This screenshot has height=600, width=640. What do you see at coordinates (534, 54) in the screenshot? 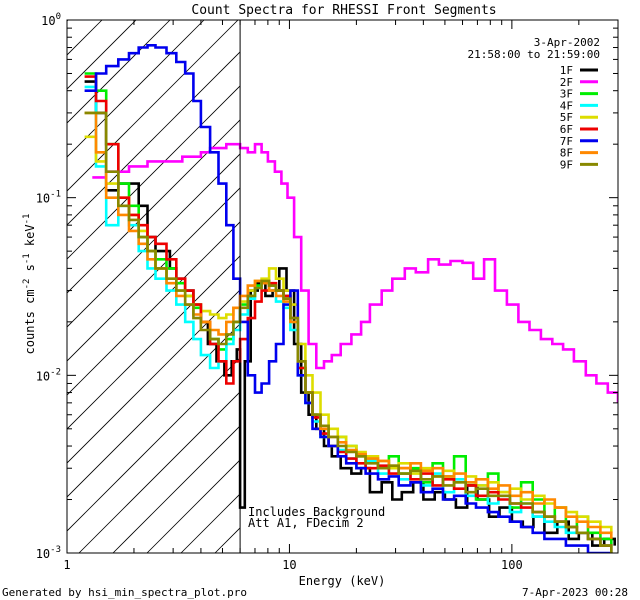
I see `legend-time-range: 21:58:00 to 21:59:00` at bounding box center [534, 54].